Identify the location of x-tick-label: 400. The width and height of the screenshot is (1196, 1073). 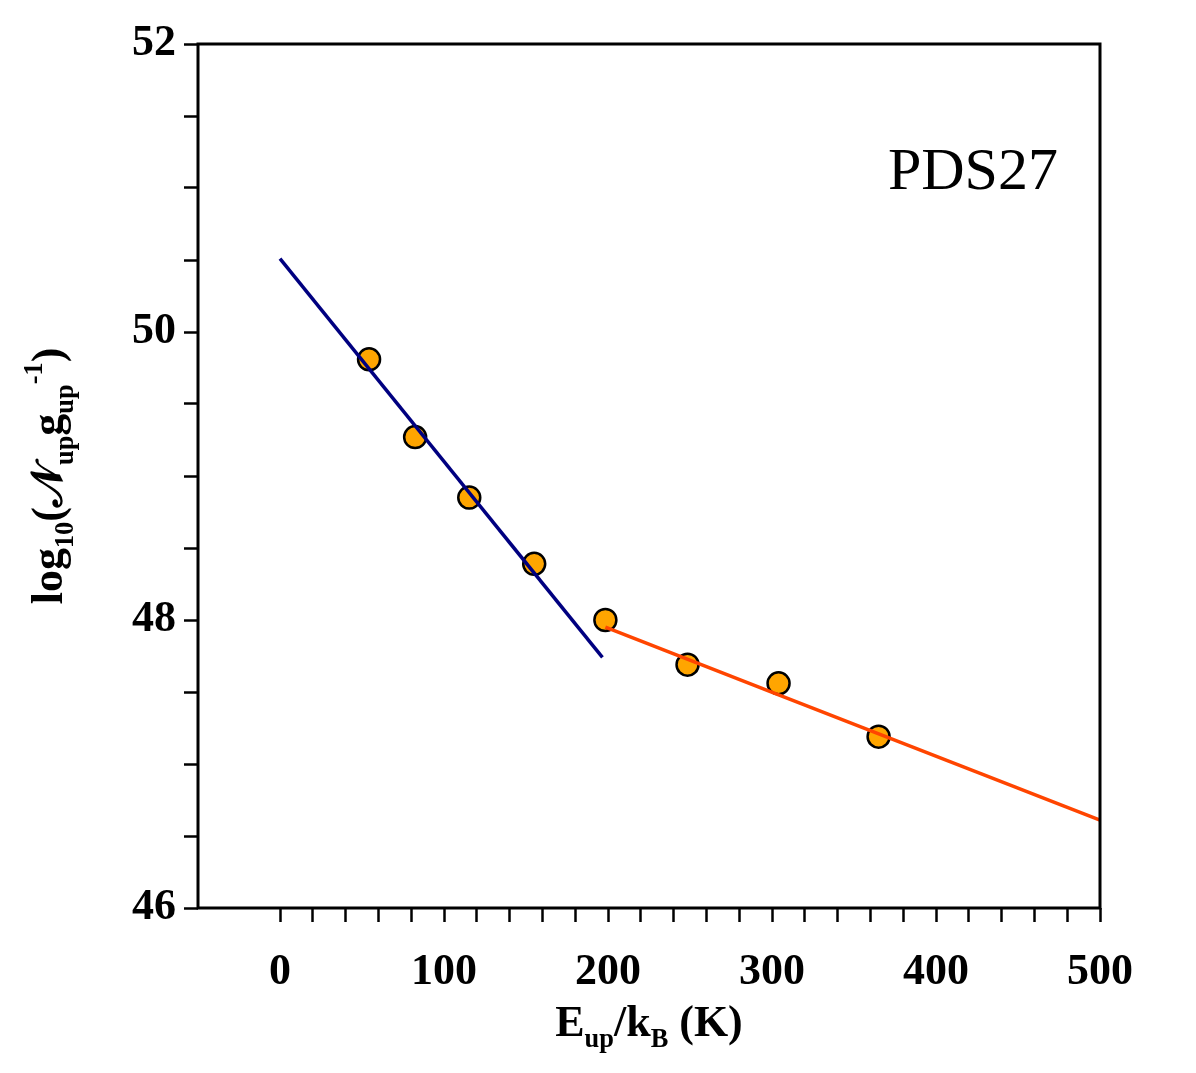
(936, 969).